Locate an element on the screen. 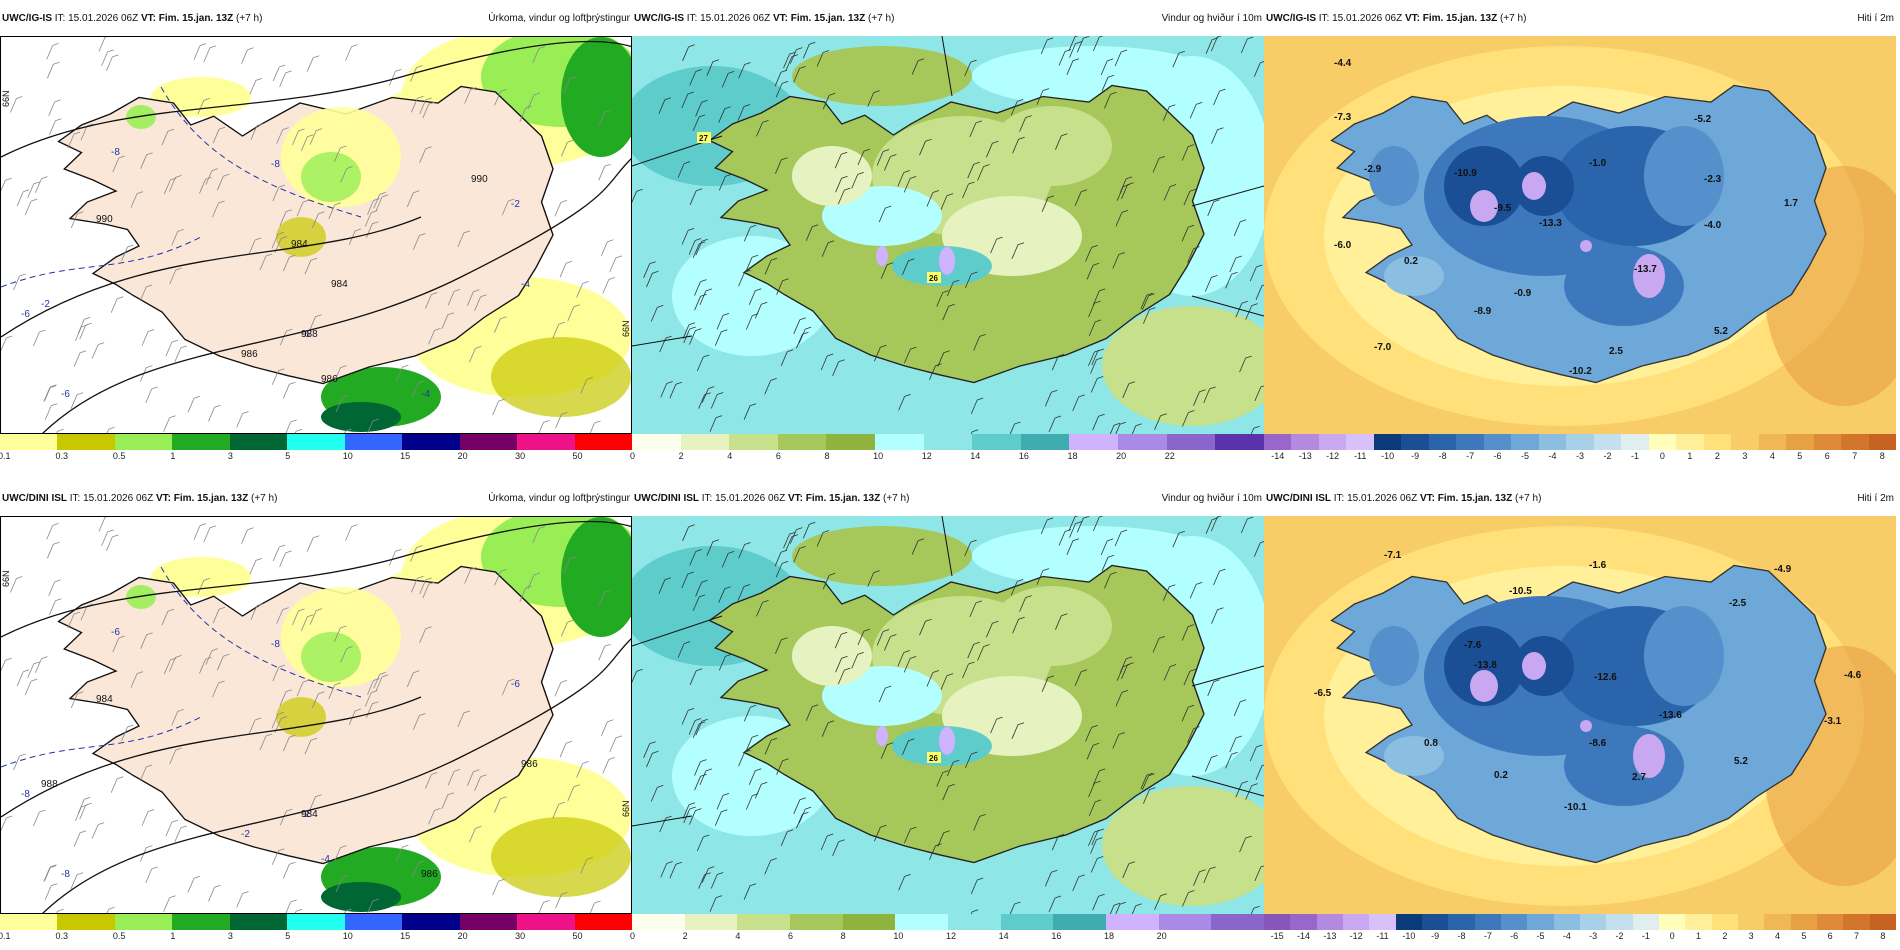 Image resolution: width=1900 pixels, height=950 pixels. legend-tick: -15 is located at coordinates (1277, 936).